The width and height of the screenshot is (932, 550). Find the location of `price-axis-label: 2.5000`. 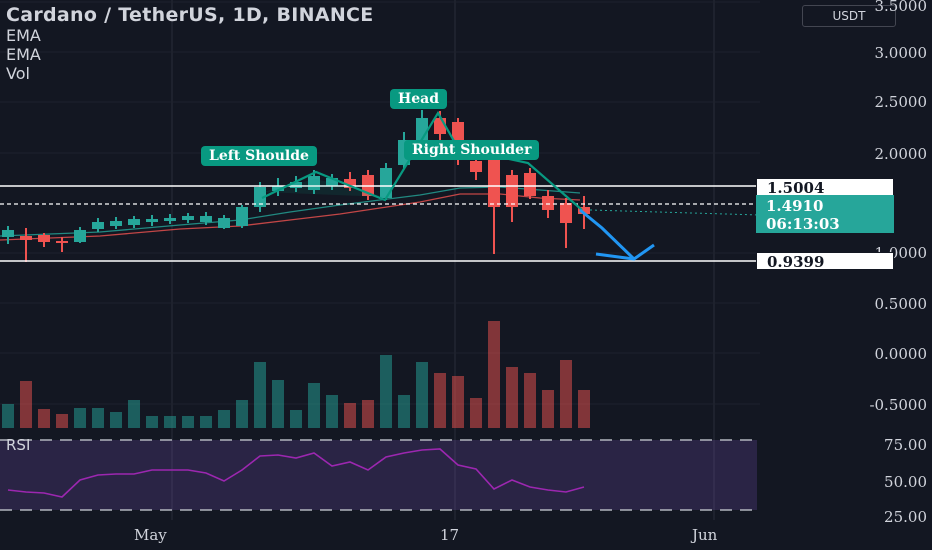

price-axis-label: 2.5000 is located at coordinates (901, 102).